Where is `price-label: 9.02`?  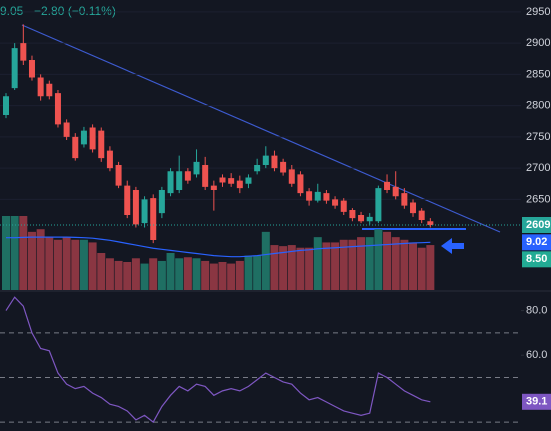
price-label: 9.02 is located at coordinates (536, 242).